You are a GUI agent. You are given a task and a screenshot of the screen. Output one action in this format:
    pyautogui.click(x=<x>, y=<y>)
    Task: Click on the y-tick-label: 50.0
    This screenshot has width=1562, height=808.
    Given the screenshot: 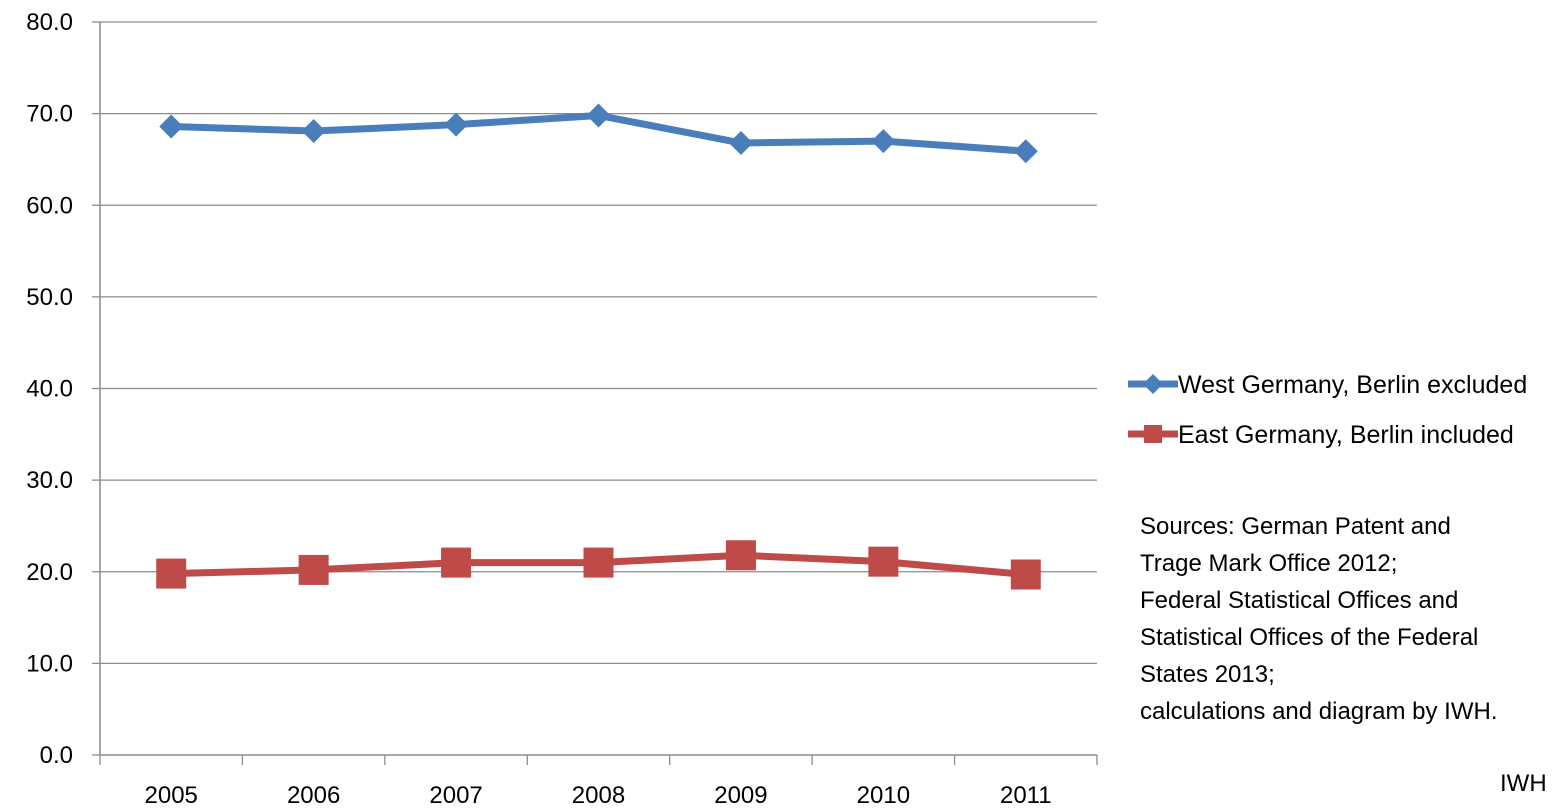 What is the action you would take?
    pyautogui.click(x=49, y=297)
    